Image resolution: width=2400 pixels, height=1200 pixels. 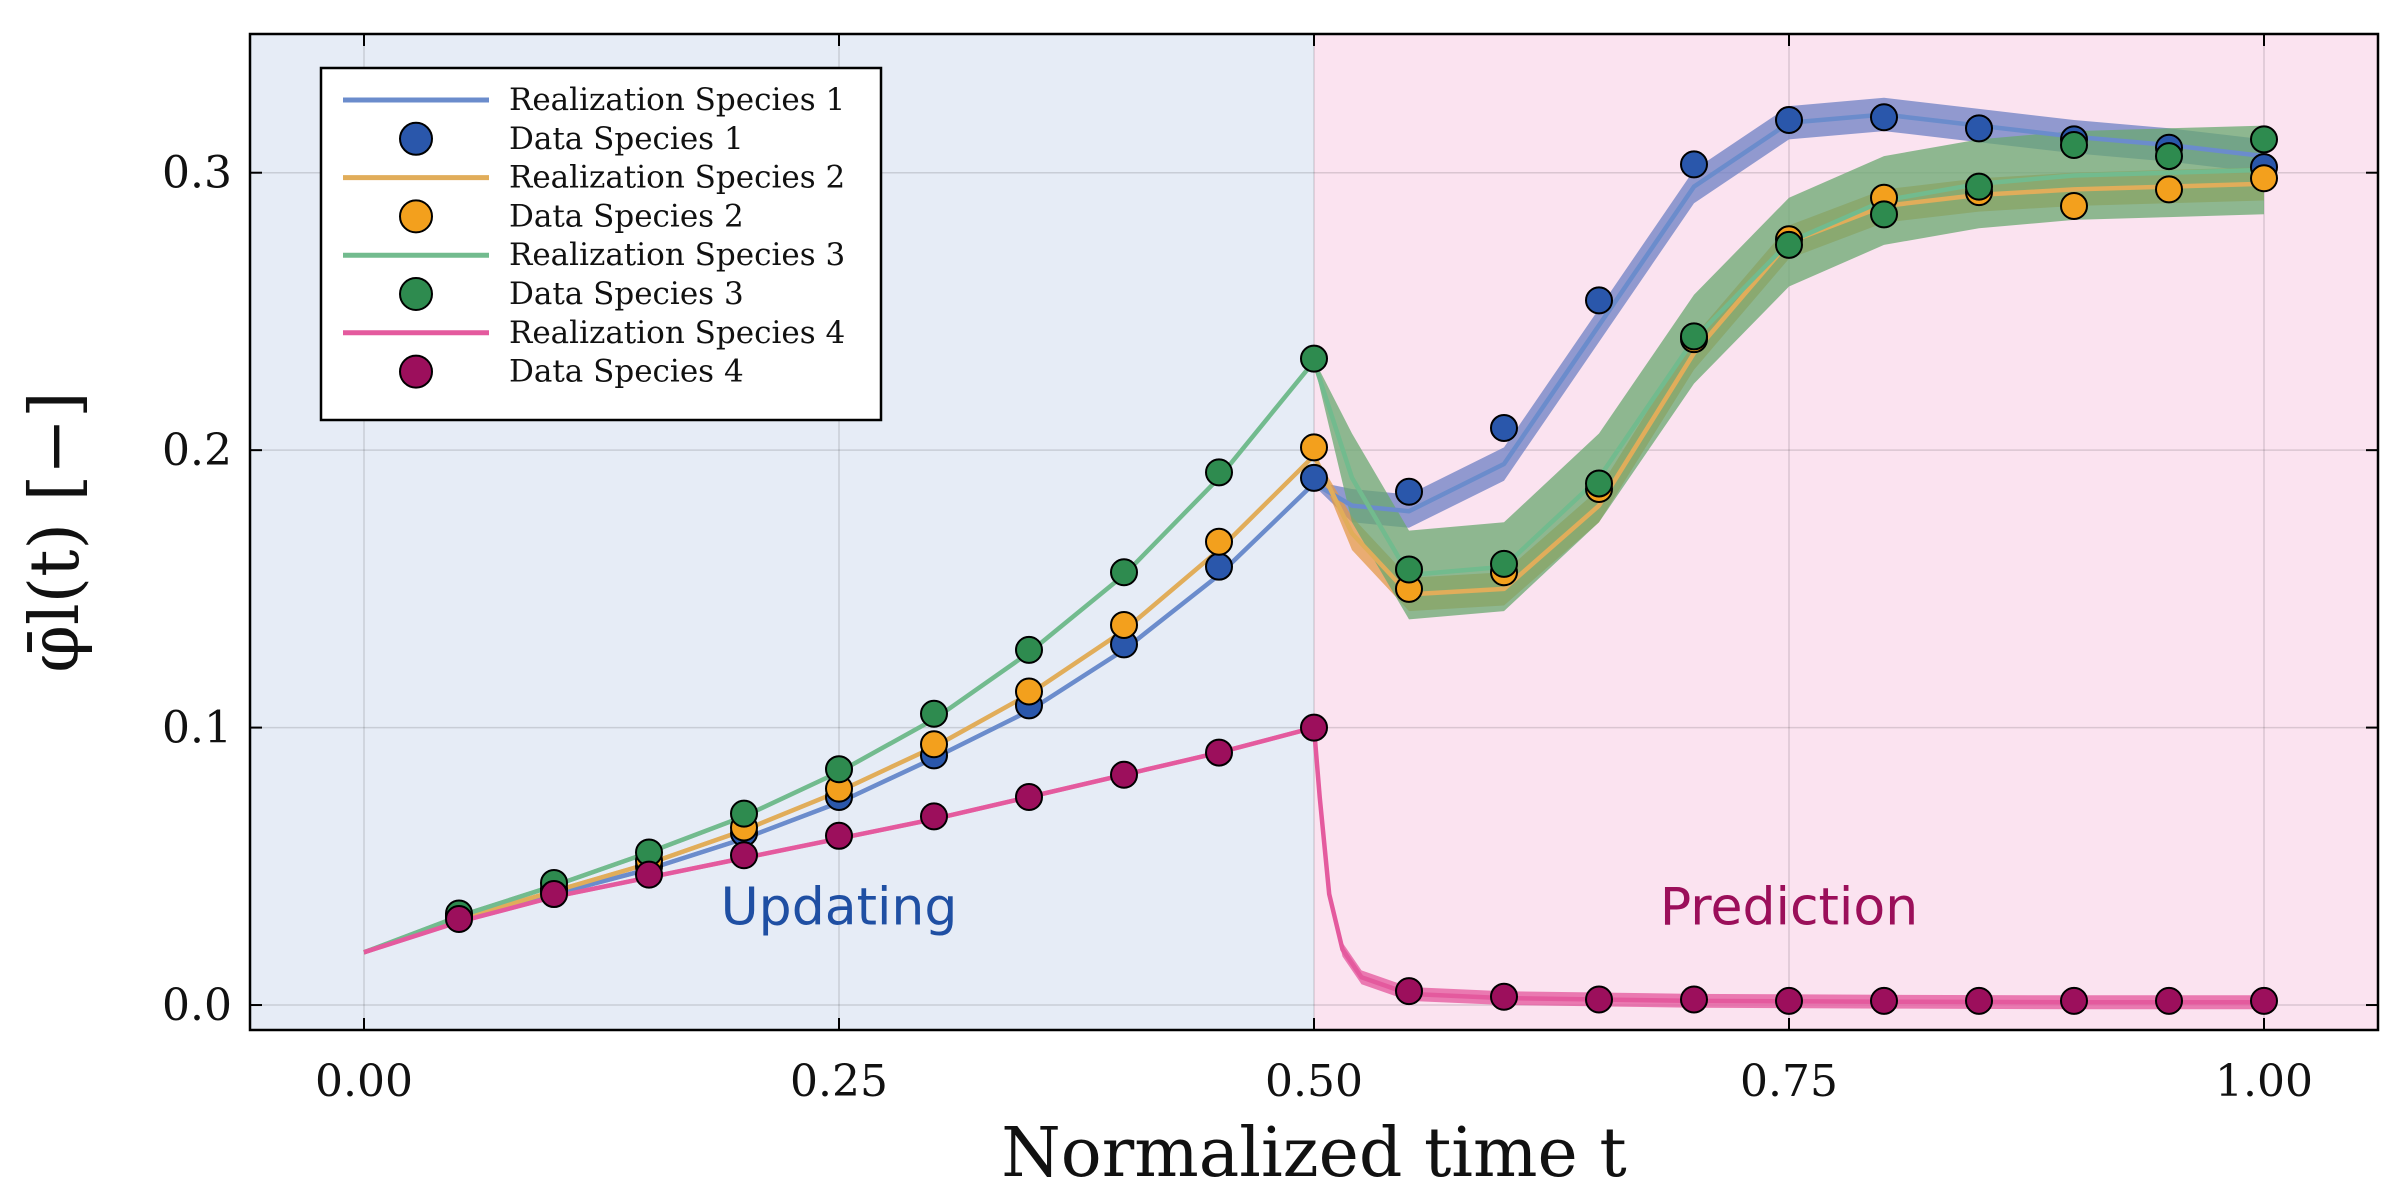 I want to click on legend-label-data-3: Data Species 3, so click(x=626, y=294).